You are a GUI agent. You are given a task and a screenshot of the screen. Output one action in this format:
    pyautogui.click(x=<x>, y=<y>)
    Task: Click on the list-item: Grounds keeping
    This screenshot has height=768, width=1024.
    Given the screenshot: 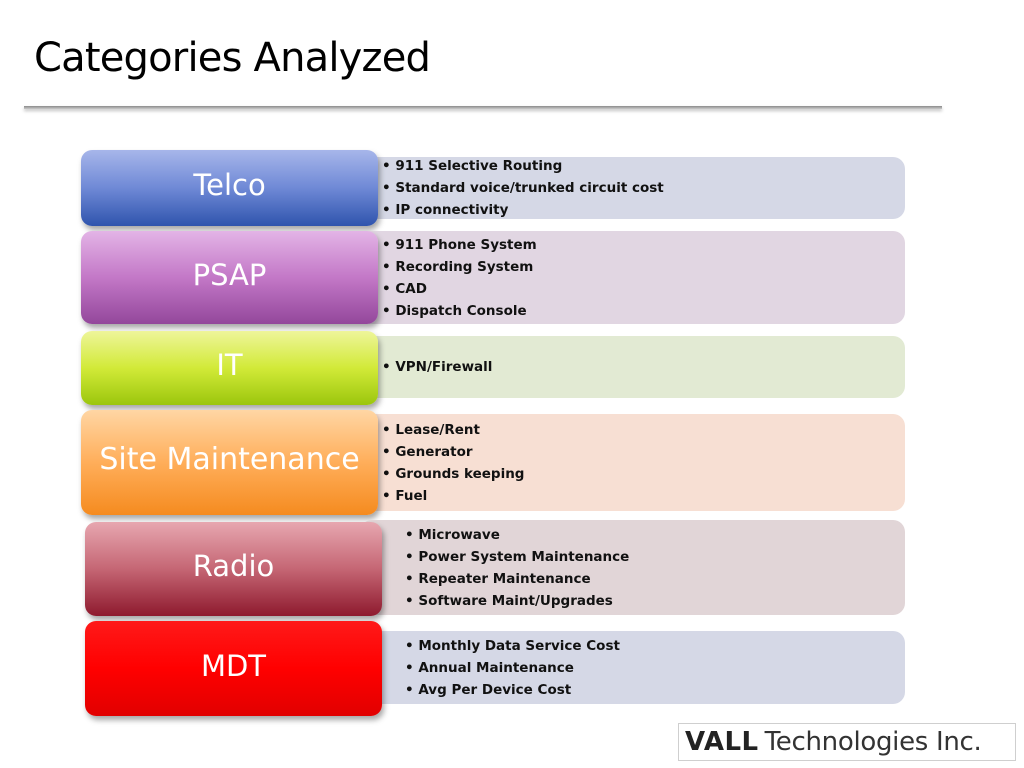 What is the action you would take?
    pyautogui.click(x=453, y=474)
    